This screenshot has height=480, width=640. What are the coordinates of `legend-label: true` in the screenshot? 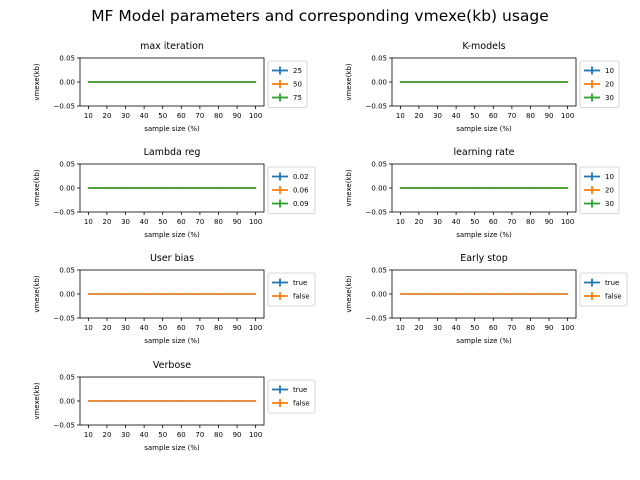 It's located at (612, 283).